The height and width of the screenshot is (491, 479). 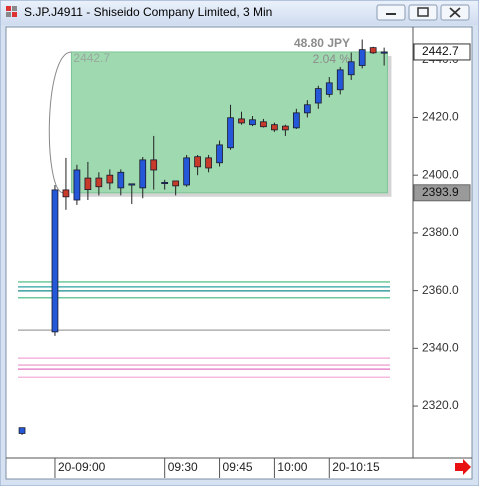 What do you see at coordinates (423, 12) in the screenshot?
I see `maximize-button` at bounding box center [423, 12].